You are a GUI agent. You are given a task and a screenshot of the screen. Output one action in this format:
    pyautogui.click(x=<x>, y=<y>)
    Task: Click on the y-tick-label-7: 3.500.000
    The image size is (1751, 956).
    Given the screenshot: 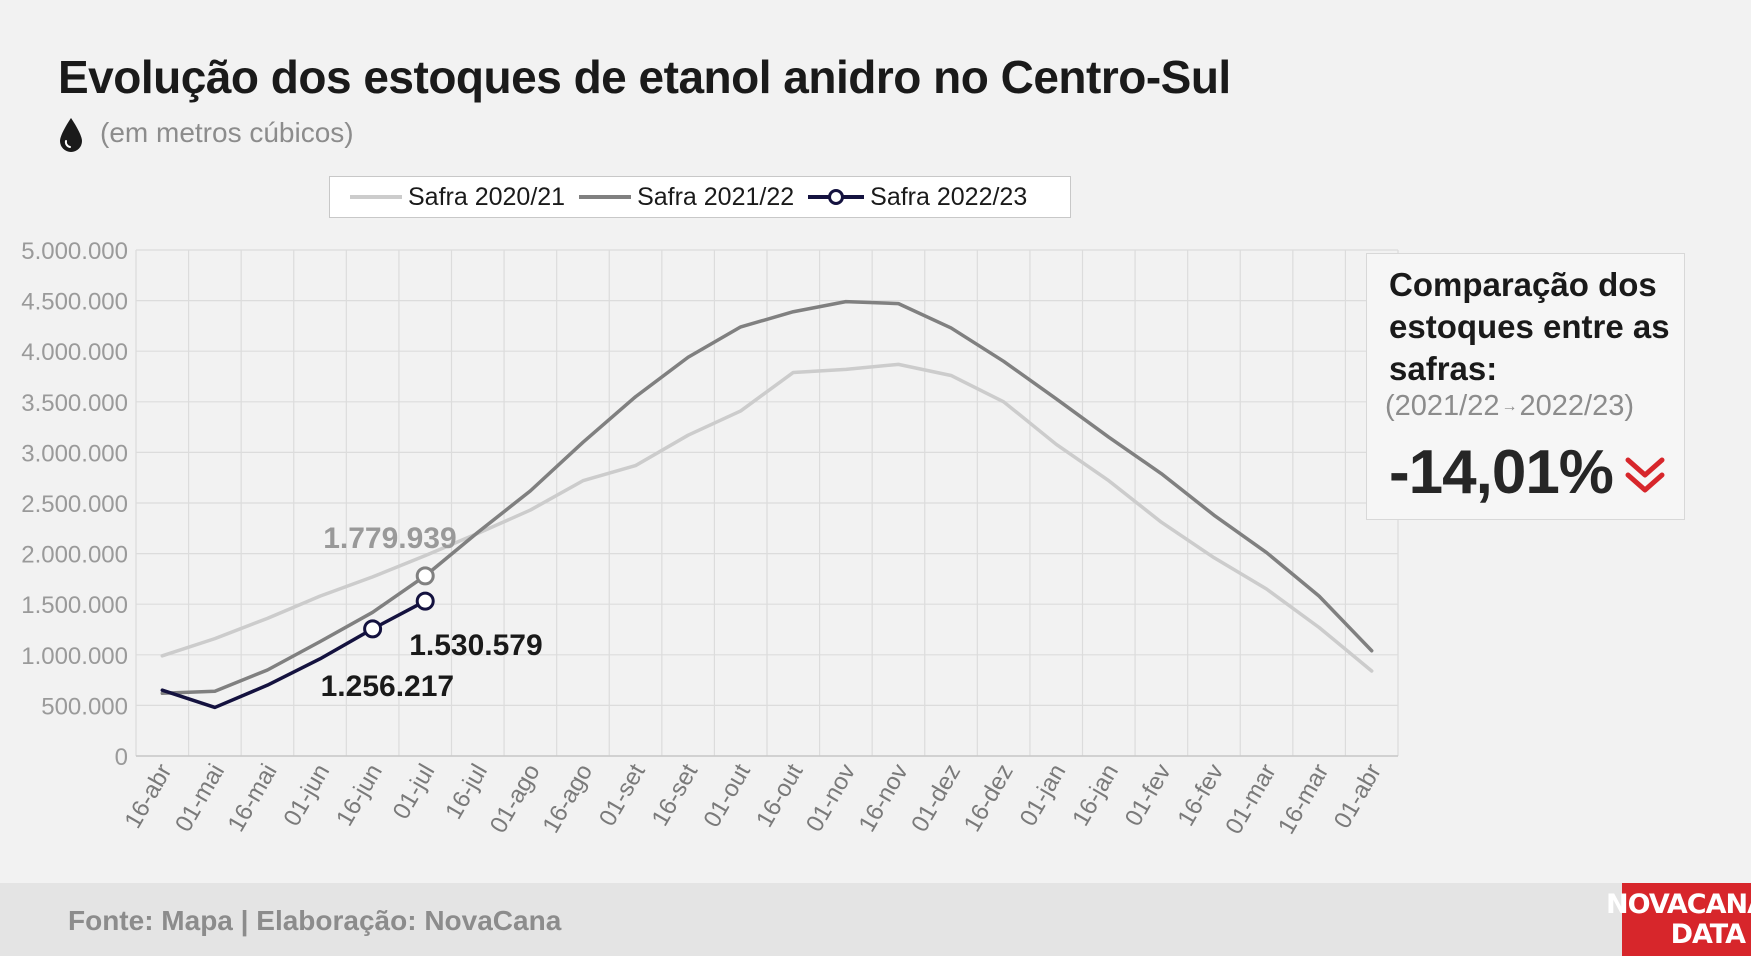 What is the action you would take?
    pyautogui.click(x=74, y=403)
    